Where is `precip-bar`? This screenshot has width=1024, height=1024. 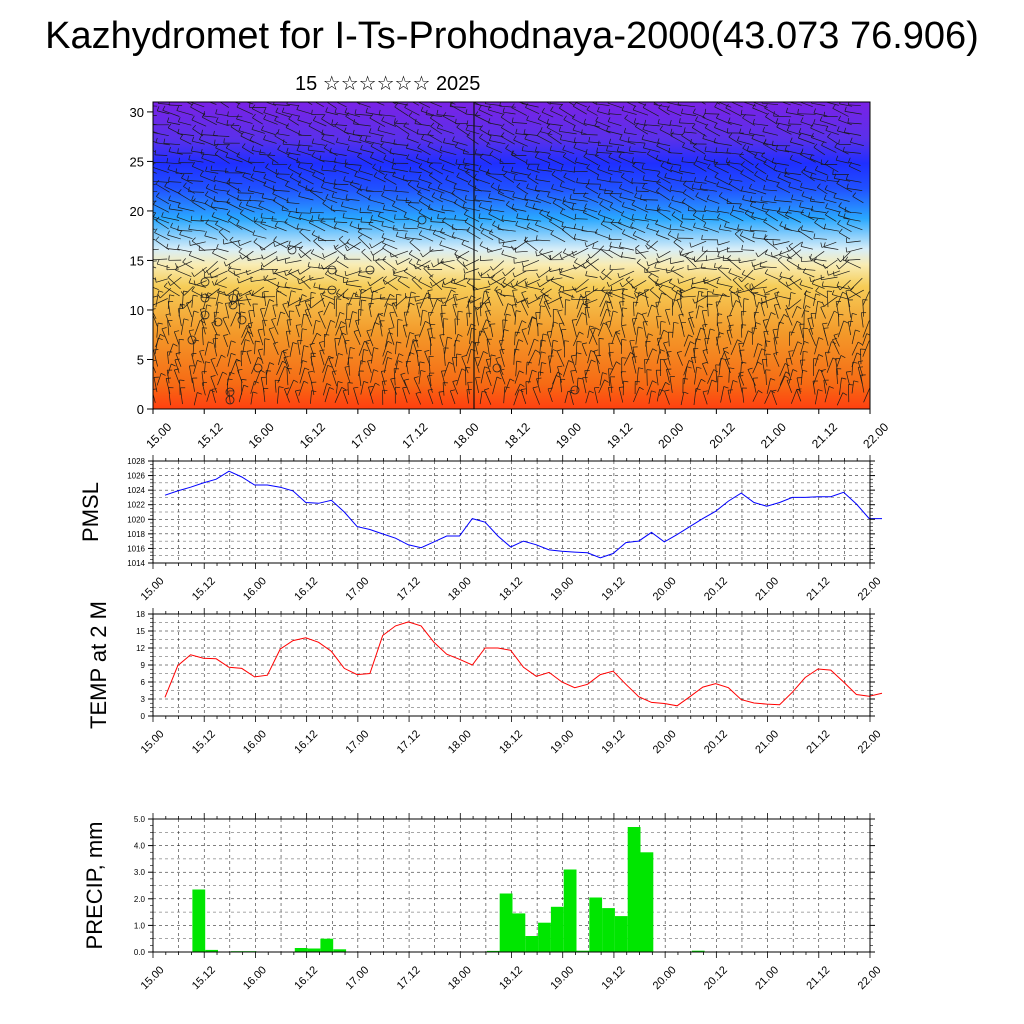 precip-bar is located at coordinates (493, 951).